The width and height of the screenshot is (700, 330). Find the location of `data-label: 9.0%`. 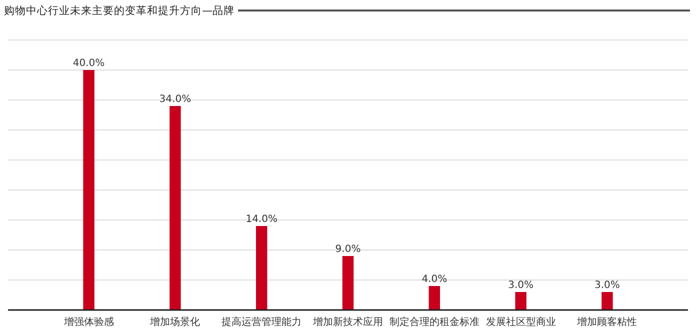

data-label: 9.0% is located at coordinates (348, 249).